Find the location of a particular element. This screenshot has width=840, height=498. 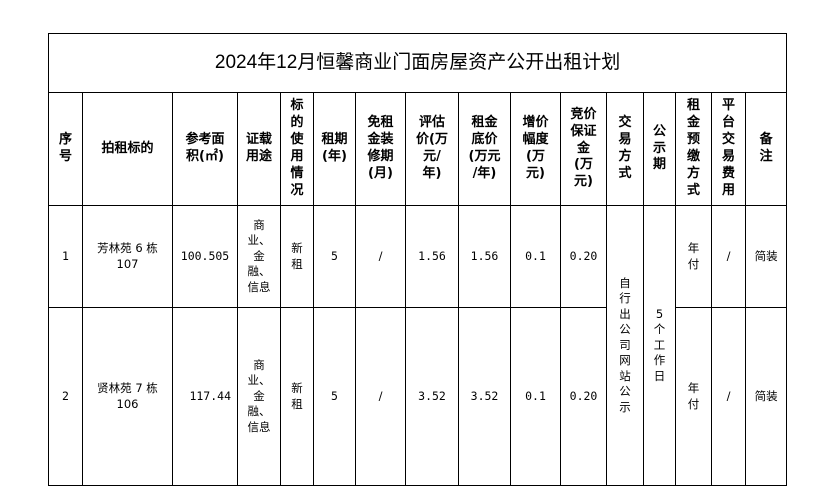

header-usage: 证载 用途 is located at coordinates (259, 149).